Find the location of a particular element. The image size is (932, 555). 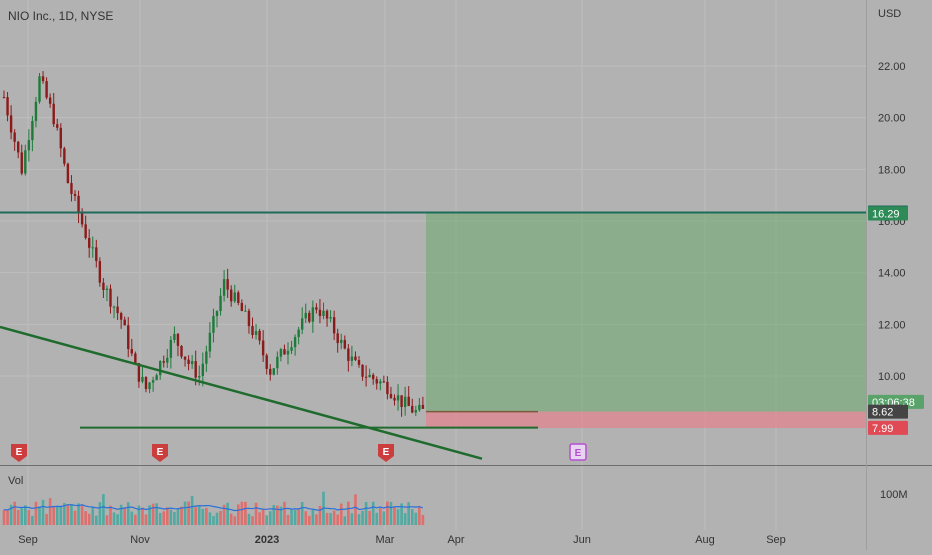

earnings-badge-icon is located at coordinates (160, 453).